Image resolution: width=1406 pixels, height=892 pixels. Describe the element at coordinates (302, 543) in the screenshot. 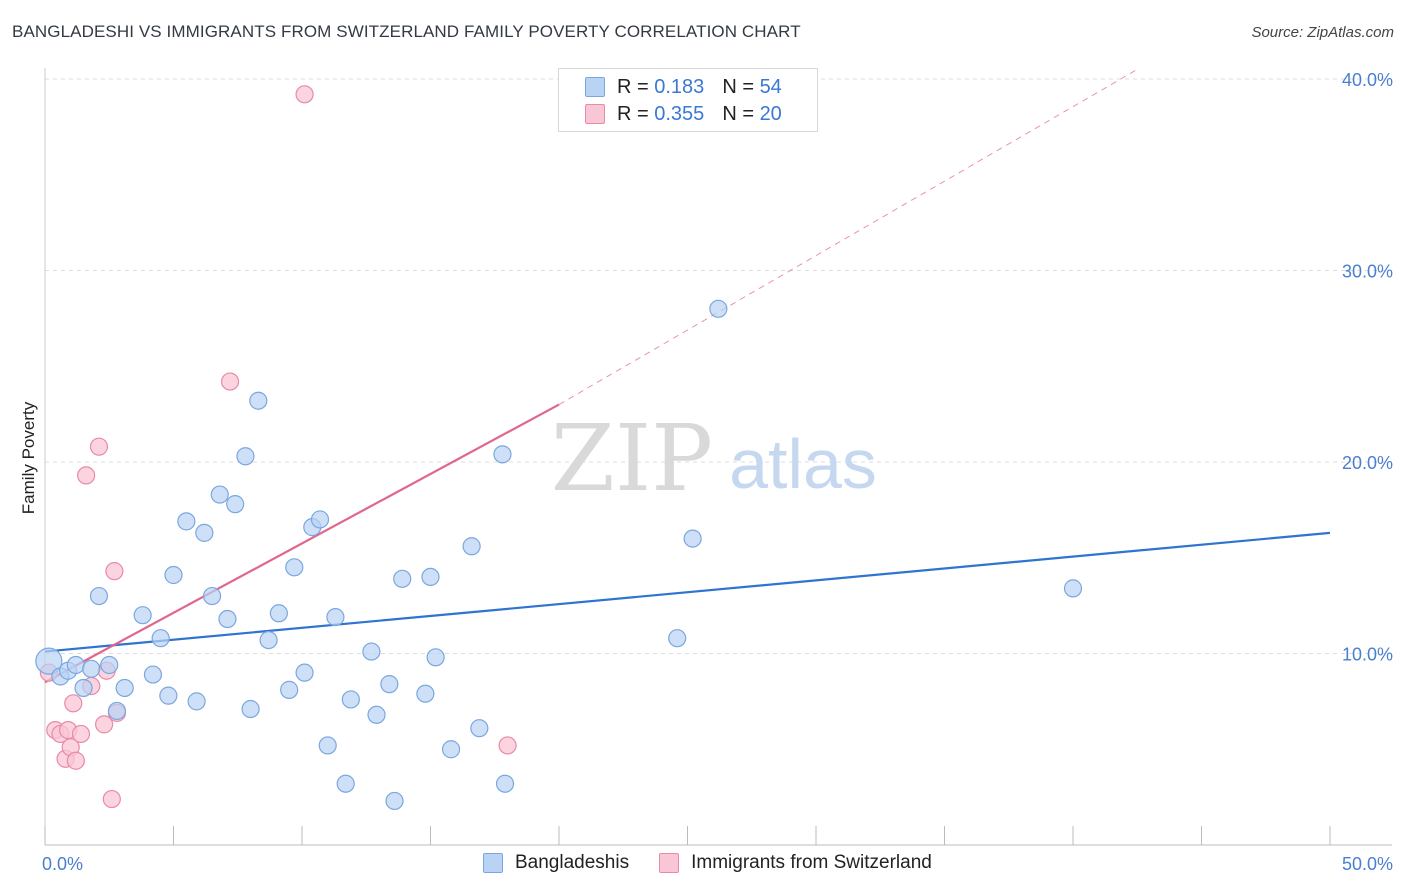

I see `trend-line-switzerland` at that location.